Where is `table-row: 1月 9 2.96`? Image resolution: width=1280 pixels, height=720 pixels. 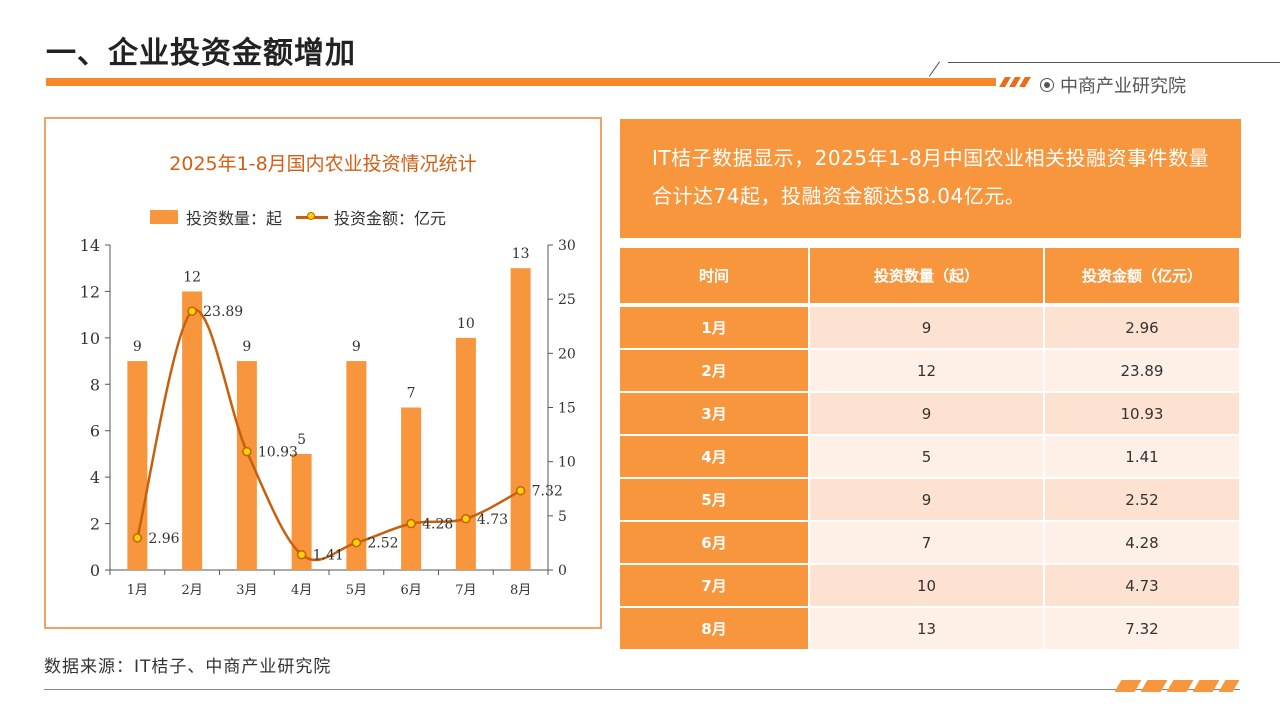
table-row: 1月 9 2.96 is located at coordinates (930, 327).